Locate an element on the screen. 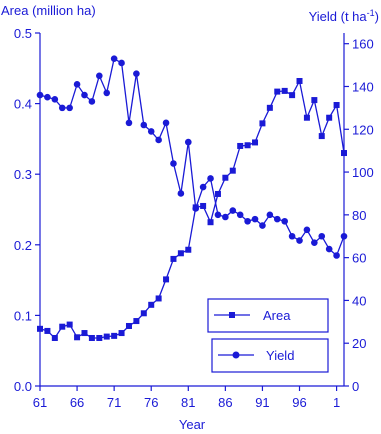 The image size is (381, 434). x-axis-title: Year is located at coordinates (192, 424).